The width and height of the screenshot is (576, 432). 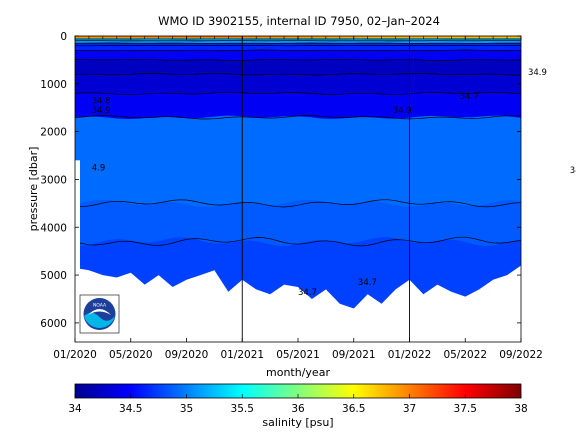 What do you see at coordinates (53, 324) in the screenshot?
I see `y-tick-label: 6000` at bounding box center [53, 324].